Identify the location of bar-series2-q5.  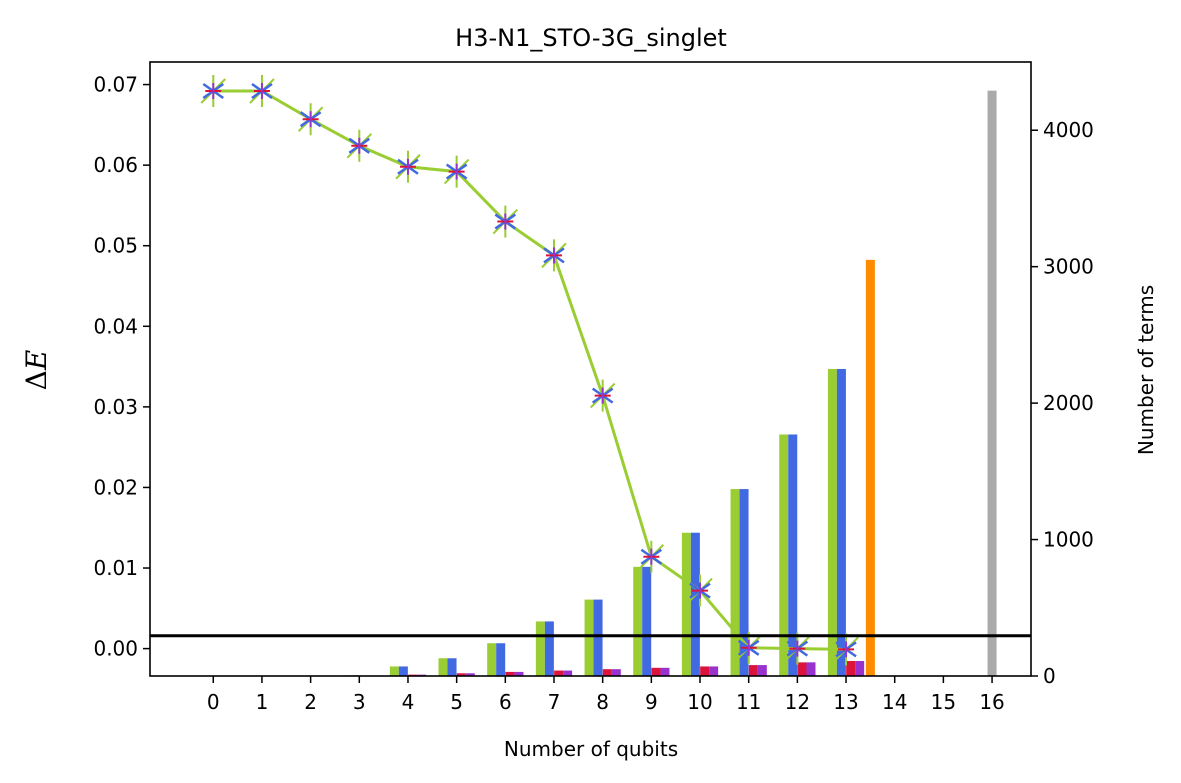
(461, 674).